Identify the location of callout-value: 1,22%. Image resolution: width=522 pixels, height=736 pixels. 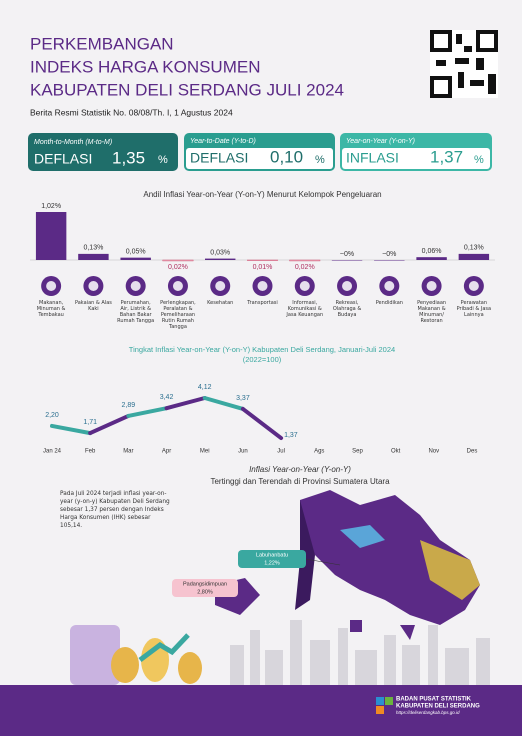
(272, 563).